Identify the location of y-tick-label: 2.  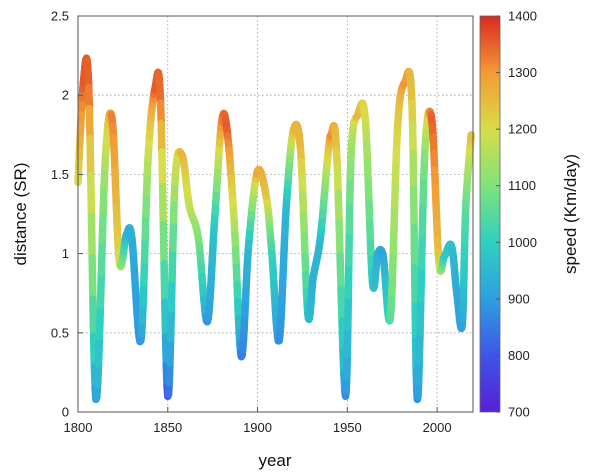
(65, 95).